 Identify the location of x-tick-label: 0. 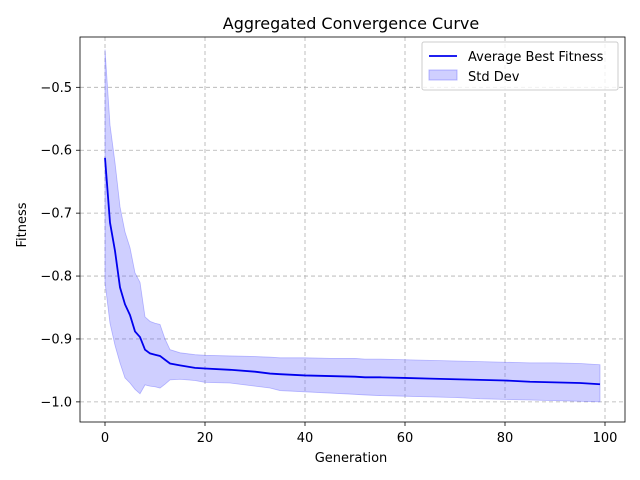
(105, 438).